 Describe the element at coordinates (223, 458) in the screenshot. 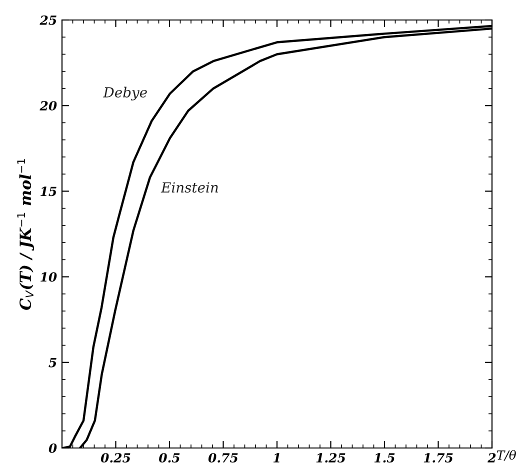

I see `x-tick-label: 0.75` at that location.